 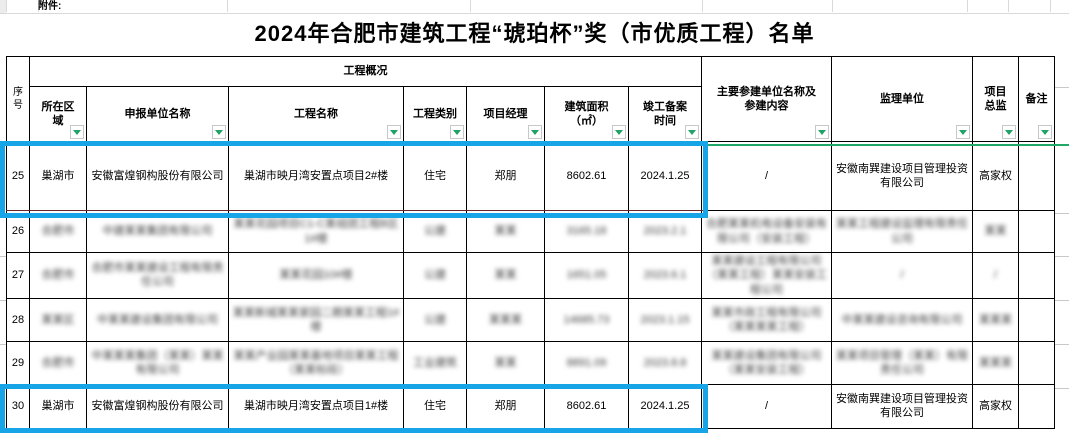 I want to click on cell-row-number: 27, so click(x=18, y=275).